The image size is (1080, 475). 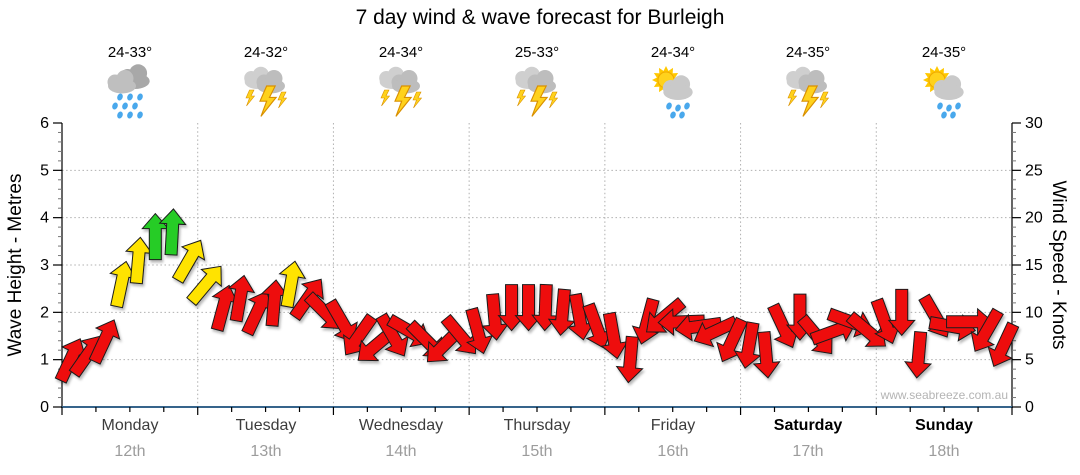 I want to click on svg-text: 2, so click(x=44, y=312).